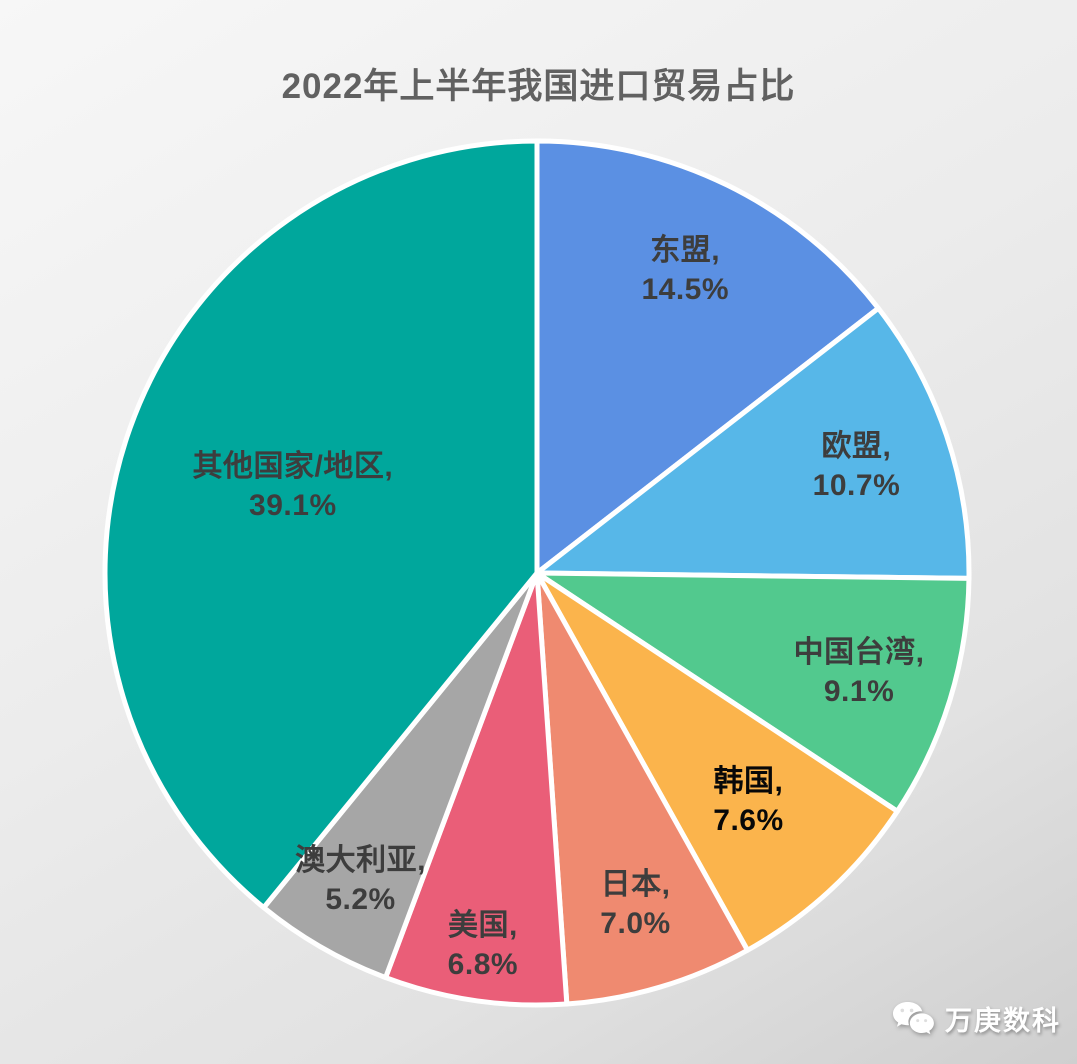  I want to click on slice-label-中国台湾: 中国台湾, 9.1%, so click(859, 672).